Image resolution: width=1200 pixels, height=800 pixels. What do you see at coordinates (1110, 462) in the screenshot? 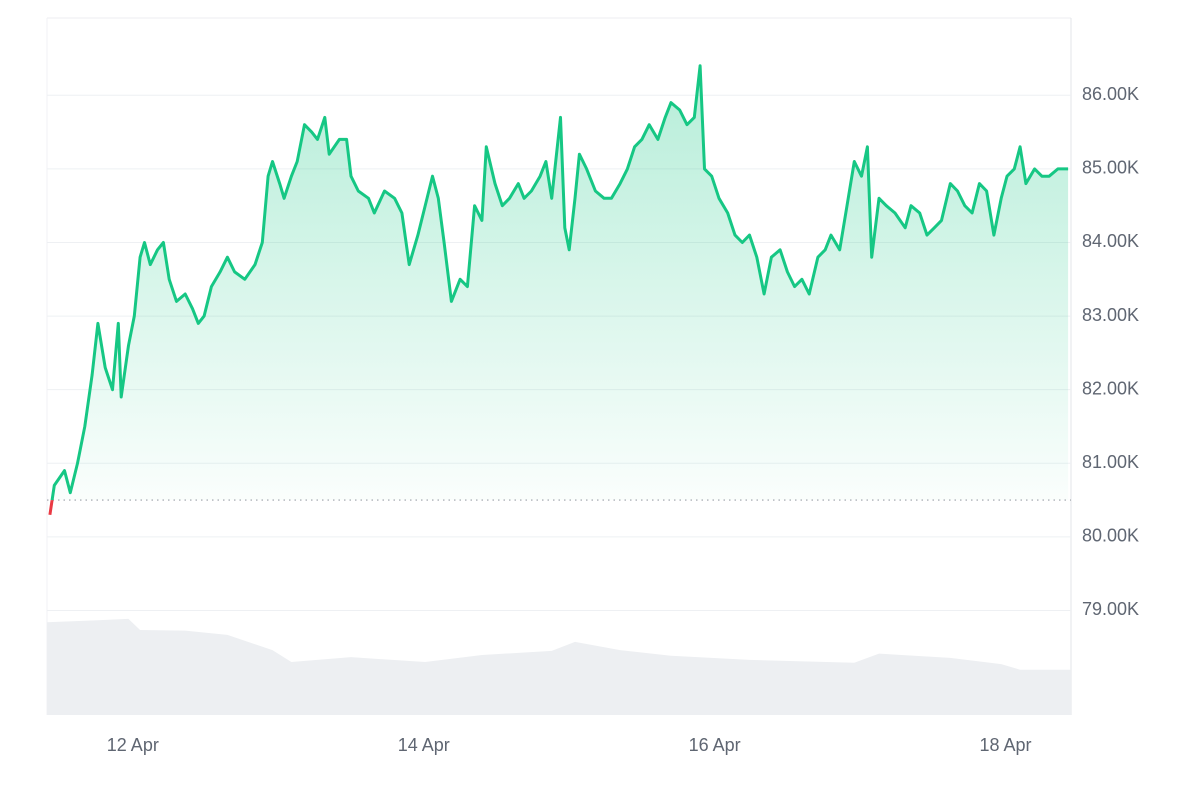
I see `y-tick-label: 81.00K` at bounding box center [1110, 462].